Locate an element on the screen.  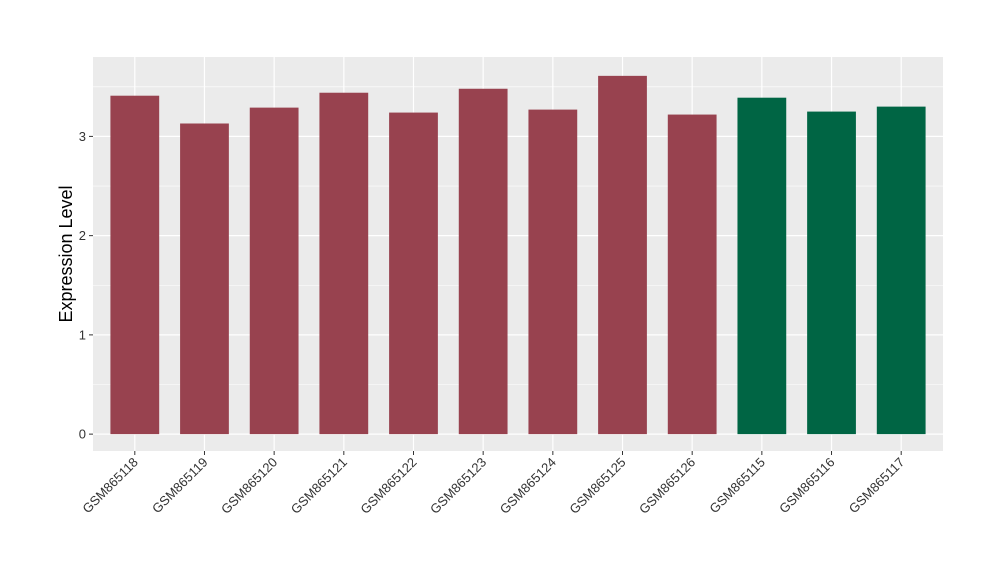
bar-gsm865115 is located at coordinates (762, 266).